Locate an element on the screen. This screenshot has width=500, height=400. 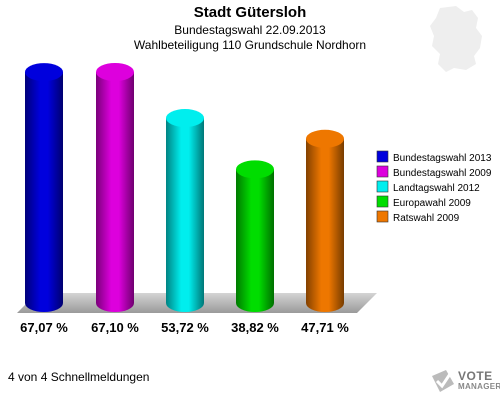
value-label-5: 47,71 % is located at coordinates (325, 327).